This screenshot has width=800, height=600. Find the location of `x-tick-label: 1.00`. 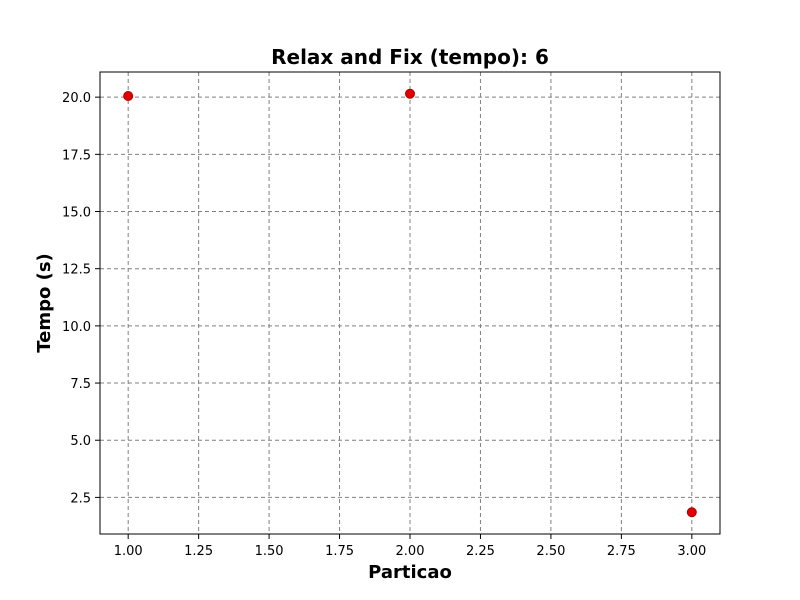

x-tick-label: 1.00 is located at coordinates (128, 551).